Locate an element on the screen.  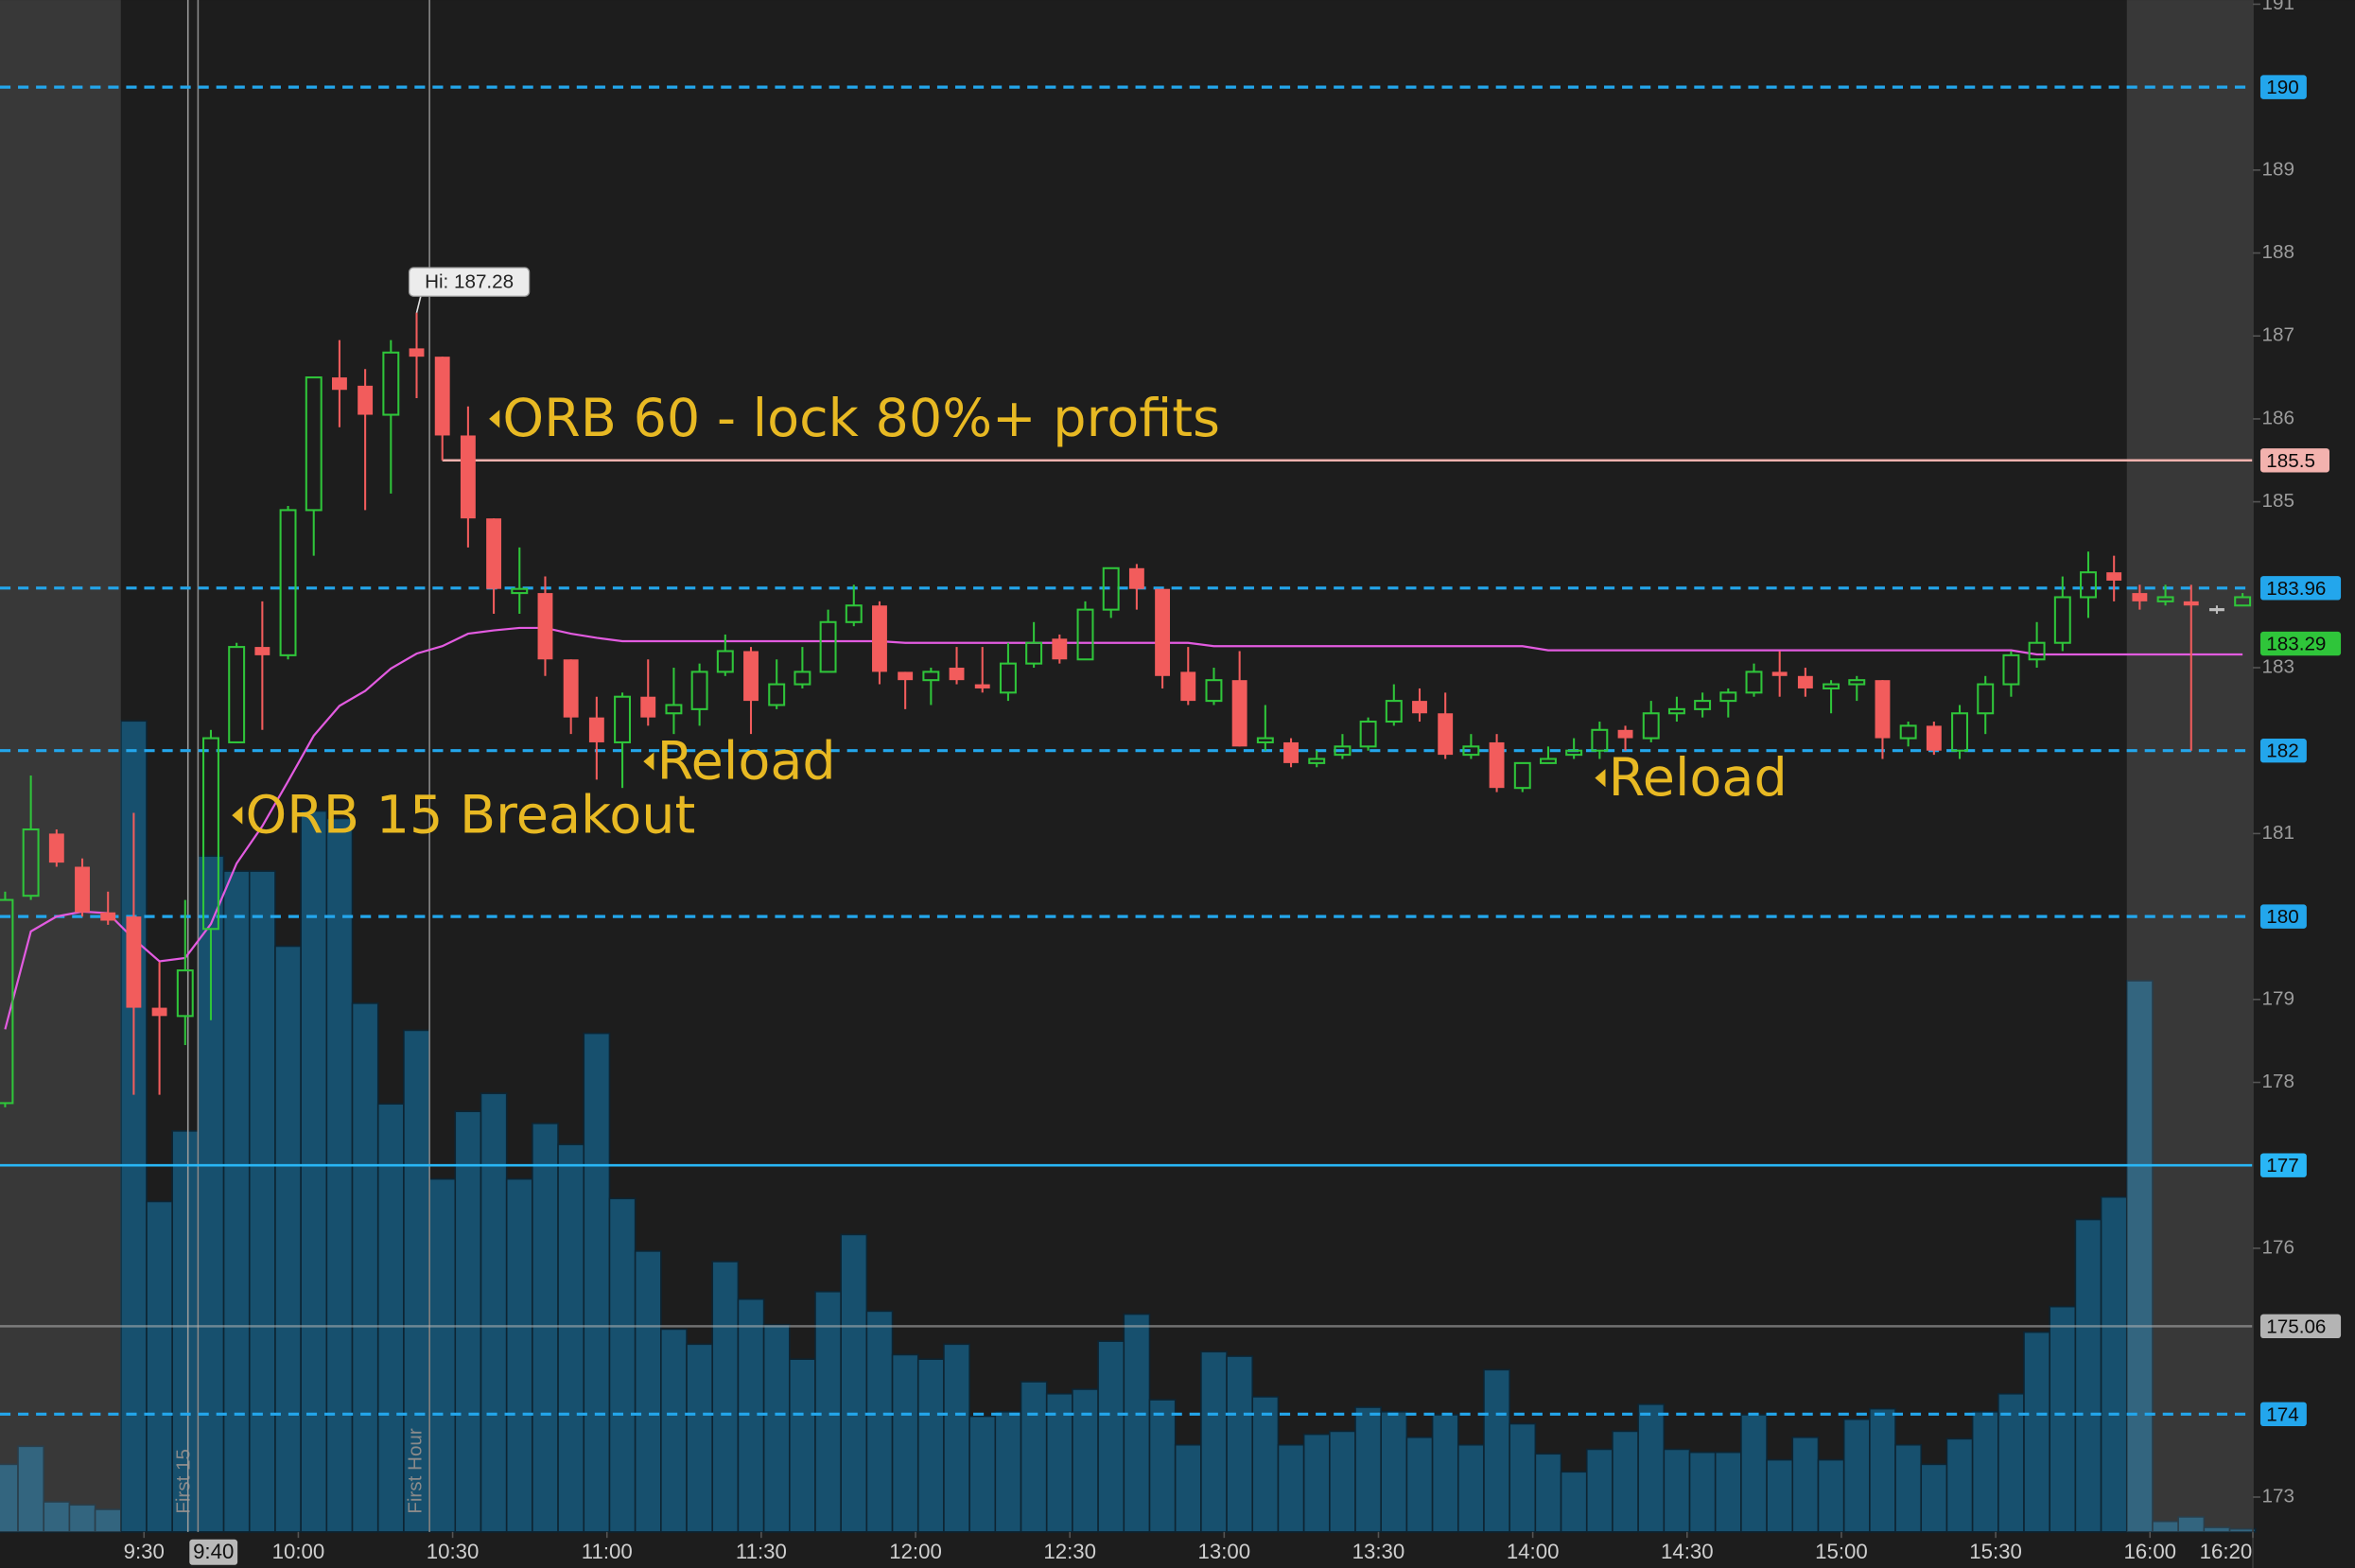
annotation: Reload is located at coordinates (1698, 778).